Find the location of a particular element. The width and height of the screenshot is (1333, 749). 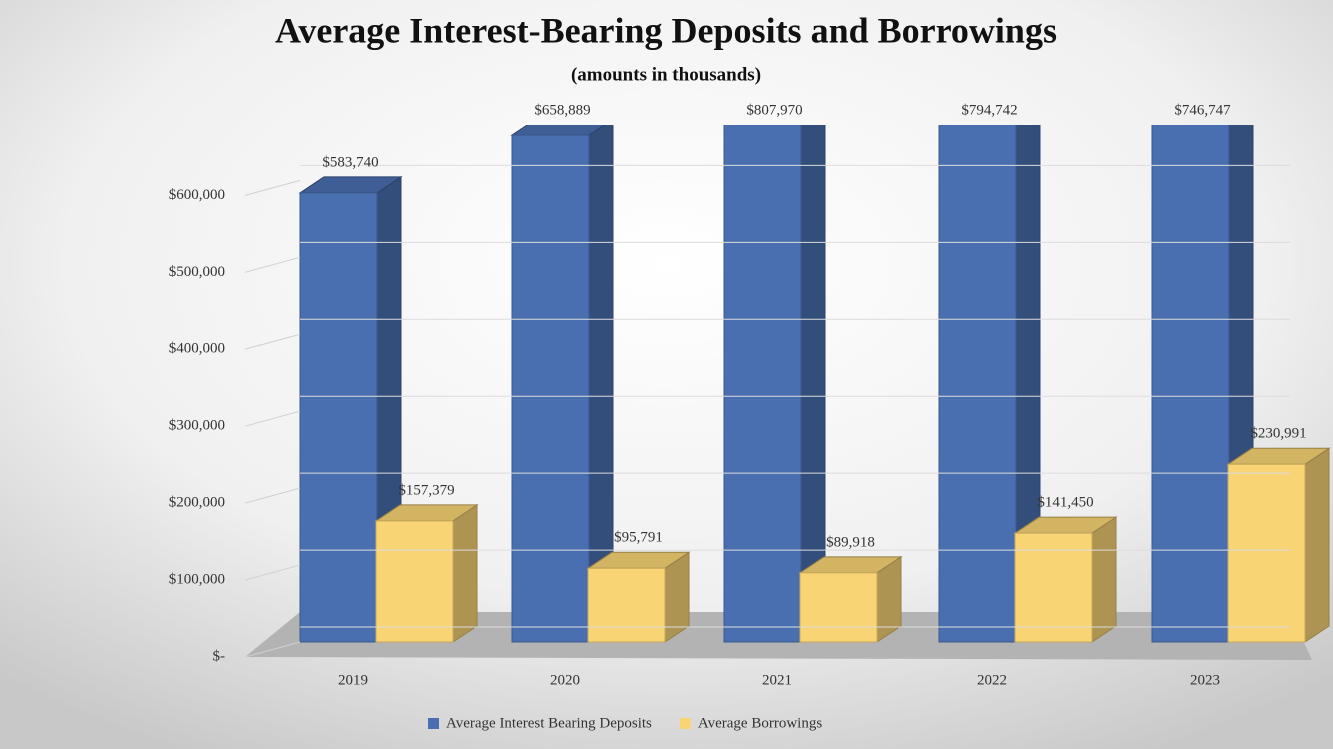

x-tick-label: 2022 is located at coordinates (992, 680).